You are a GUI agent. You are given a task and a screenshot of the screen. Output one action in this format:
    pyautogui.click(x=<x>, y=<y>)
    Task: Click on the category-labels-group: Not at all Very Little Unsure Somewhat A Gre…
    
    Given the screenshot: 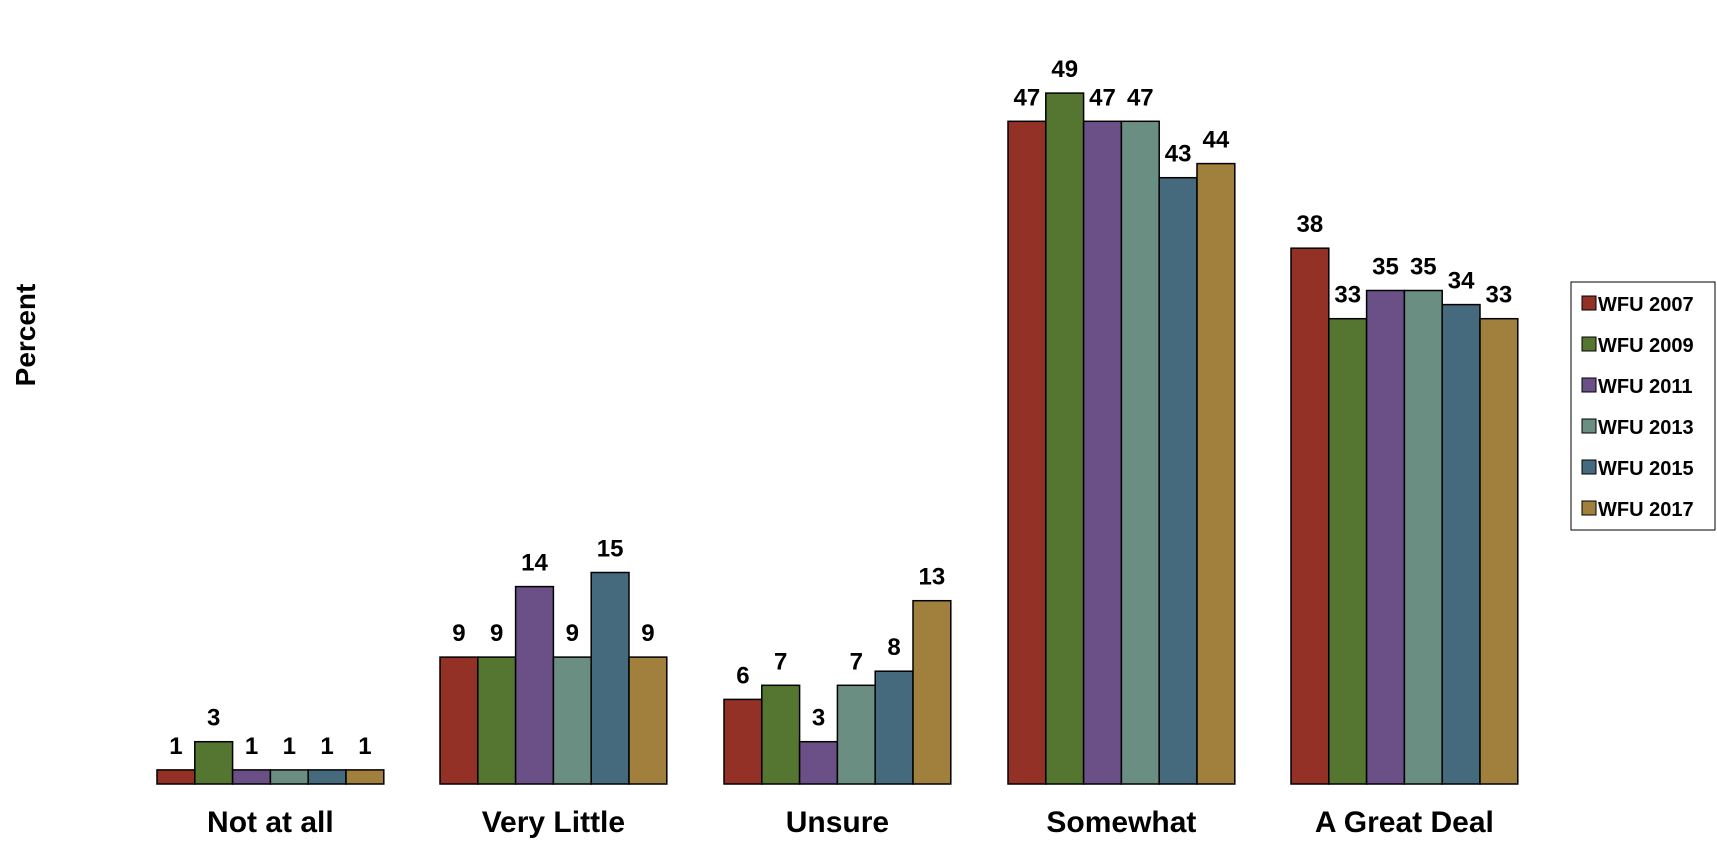 What is the action you would take?
    pyautogui.click(x=850, y=822)
    